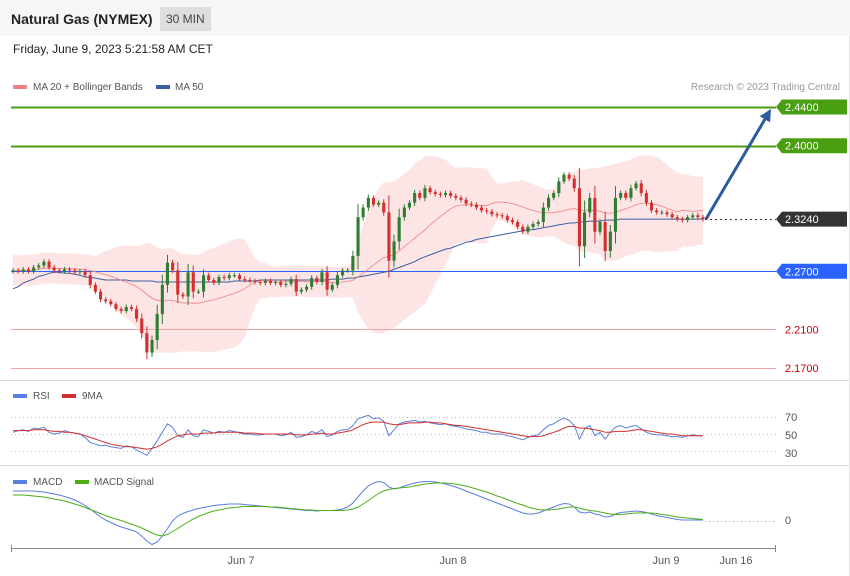 The width and height of the screenshot is (850, 576). Describe the element at coordinates (185, 19) in the screenshot. I see `timeframe-badge: 30 MIN` at that location.